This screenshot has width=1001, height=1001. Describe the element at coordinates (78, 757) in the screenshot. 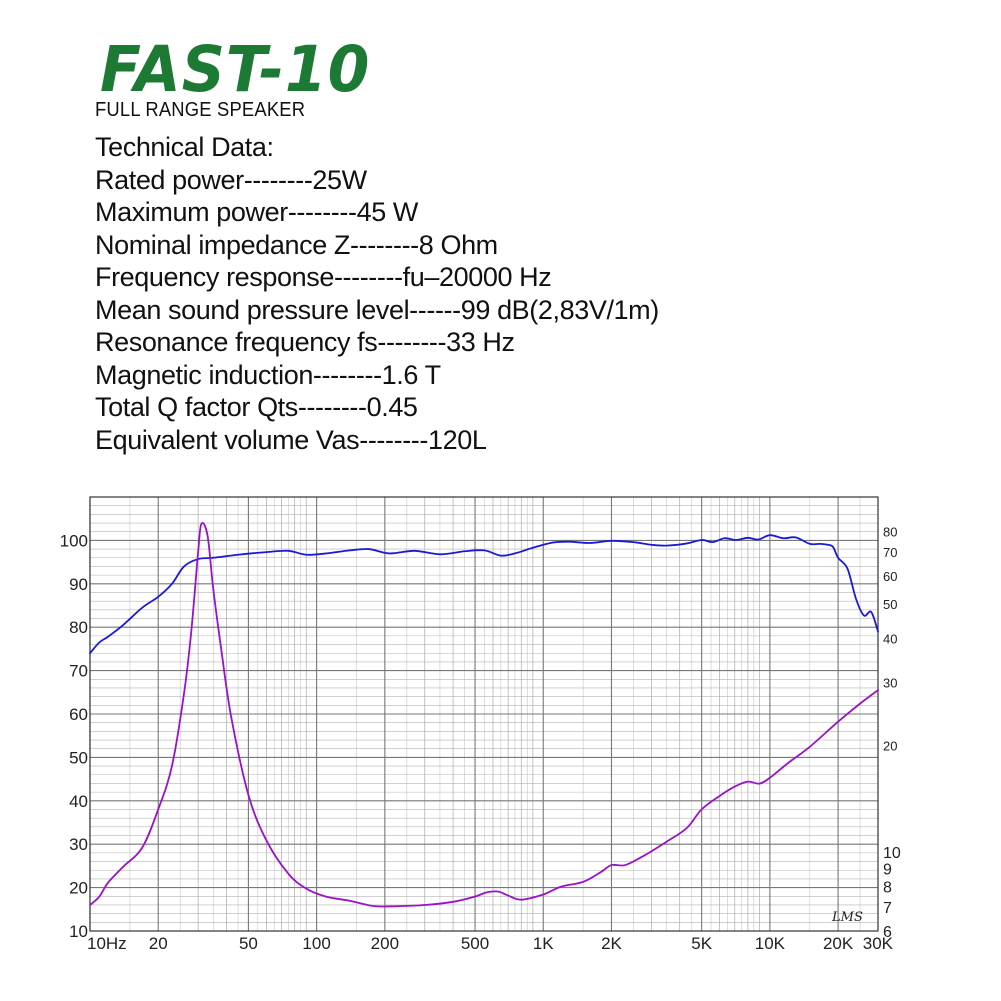

I see `y-left-tick-label: 50` at that location.